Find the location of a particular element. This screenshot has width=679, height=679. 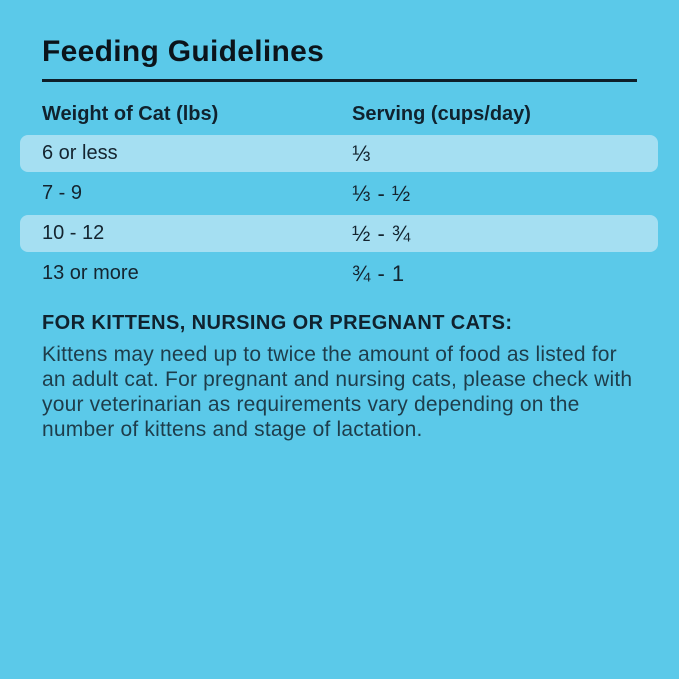

serving-cell: ⅓ - ½ is located at coordinates (381, 193).